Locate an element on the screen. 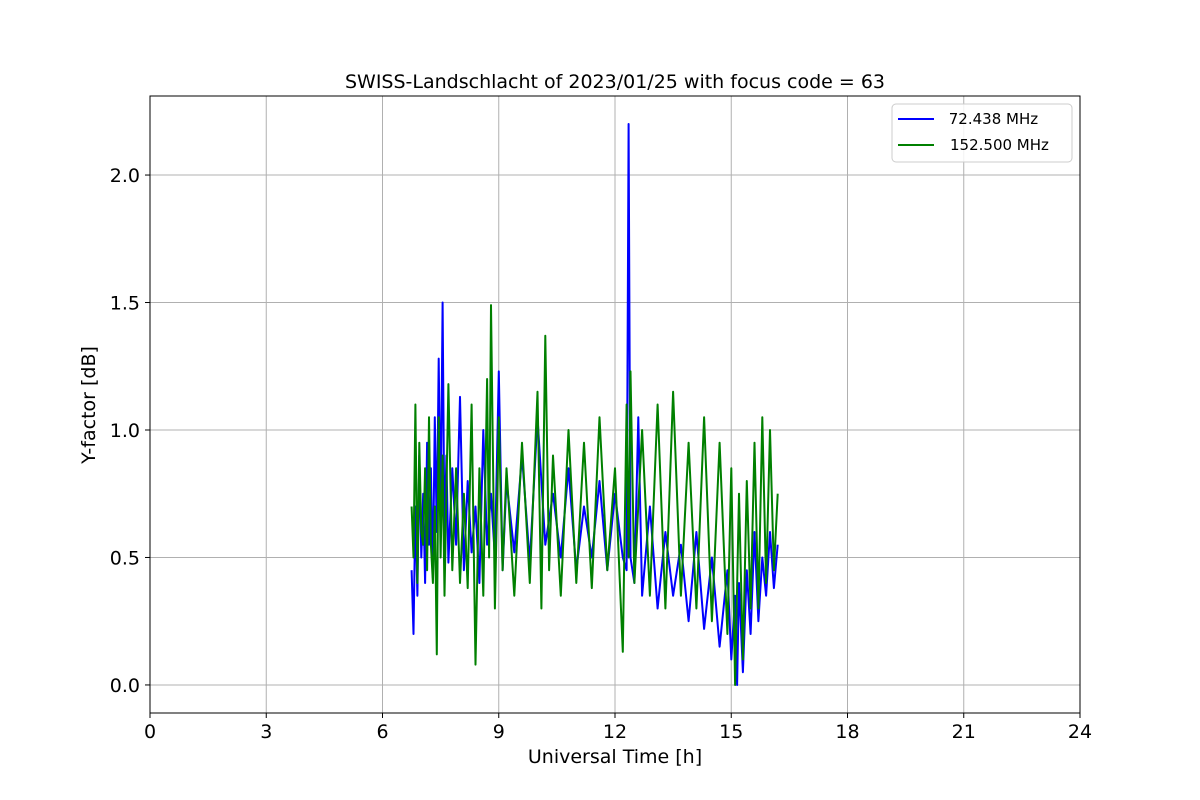 This screenshot has width=1200, height=800. legend: 72.438 MHz 152.500 MHz is located at coordinates (982, 133).